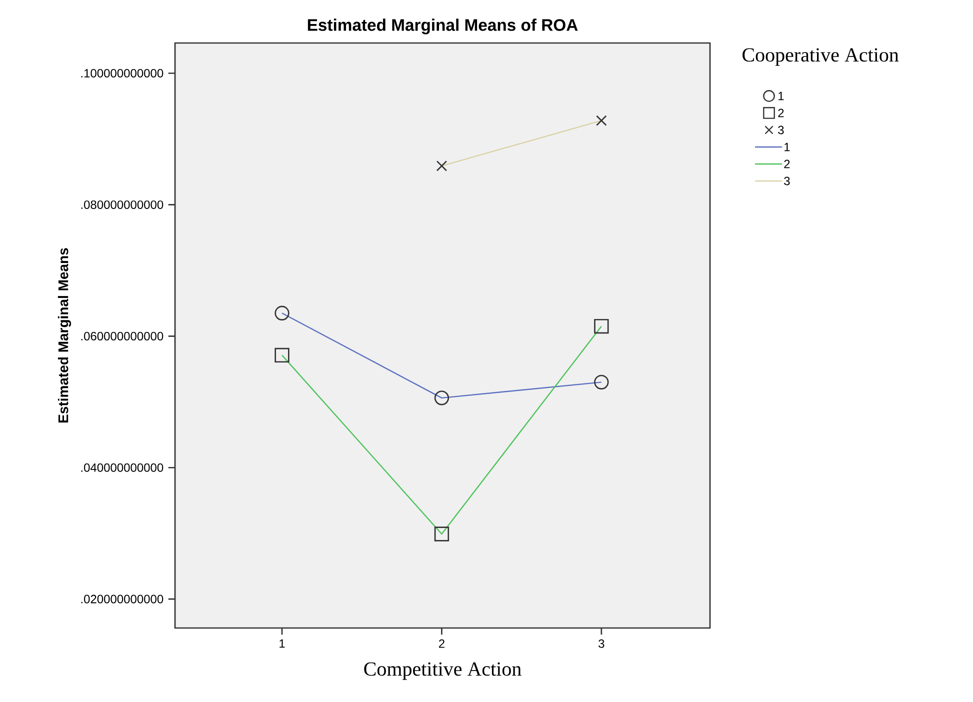  Describe the element at coordinates (443, 671) in the screenshot. I see `x-axis-title: Competitive Action` at that location.